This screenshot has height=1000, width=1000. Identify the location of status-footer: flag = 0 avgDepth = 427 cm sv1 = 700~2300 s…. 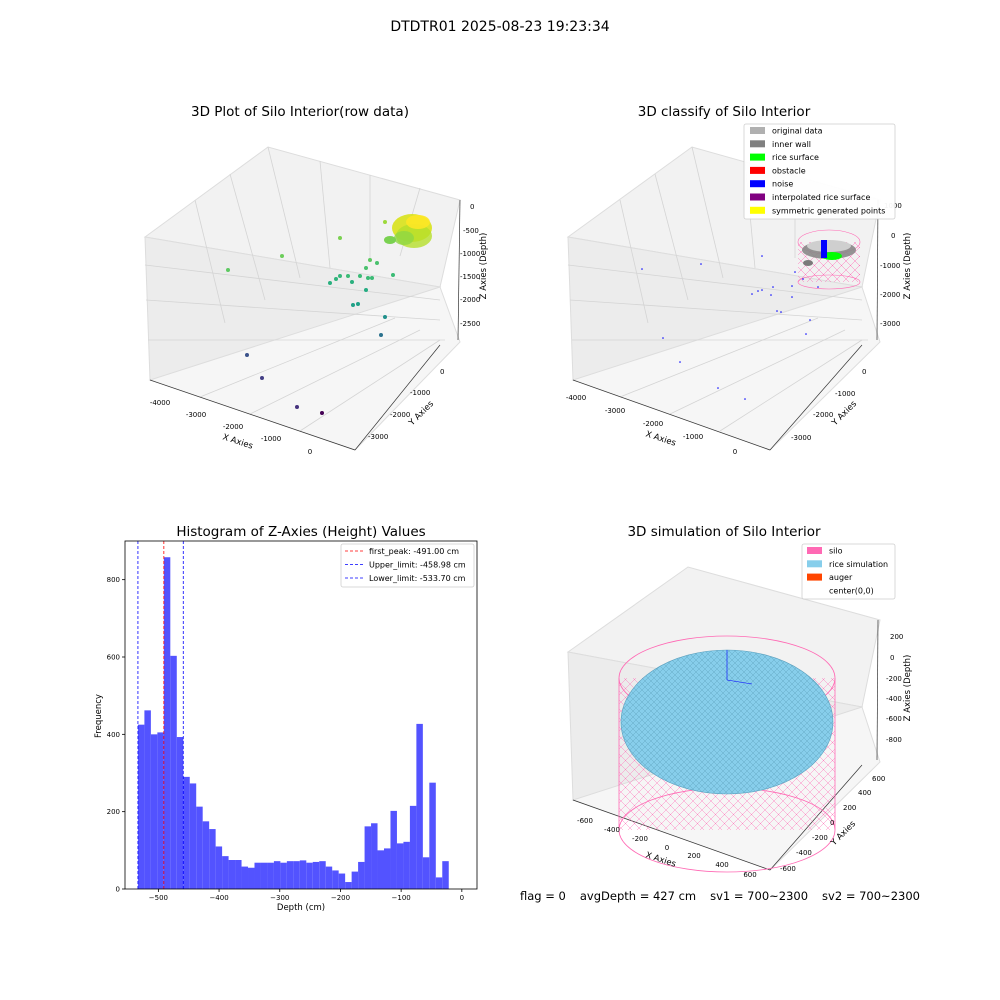
(727, 896).